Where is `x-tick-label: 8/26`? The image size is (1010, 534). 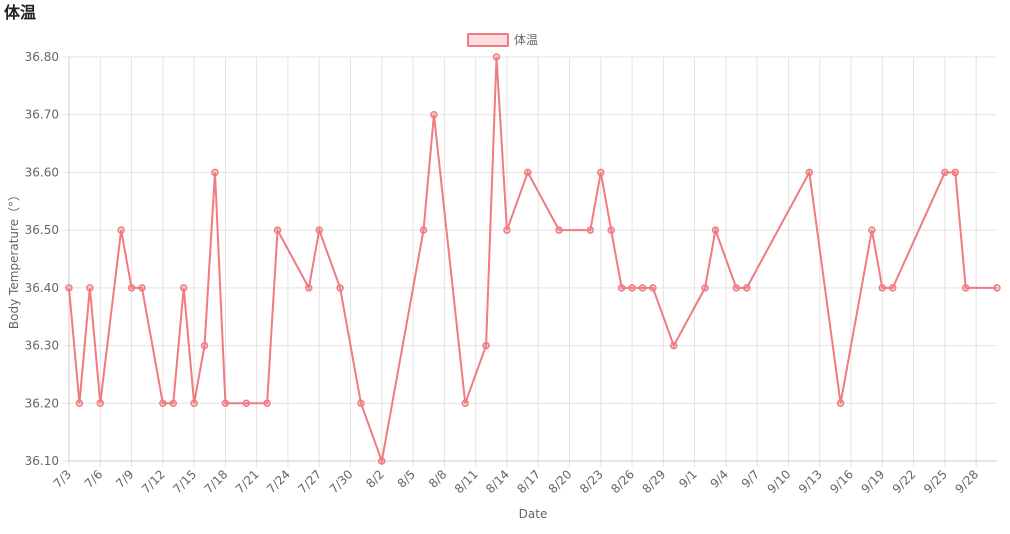 x-tick-label: 8/26 is located at coordinates (622, 481).